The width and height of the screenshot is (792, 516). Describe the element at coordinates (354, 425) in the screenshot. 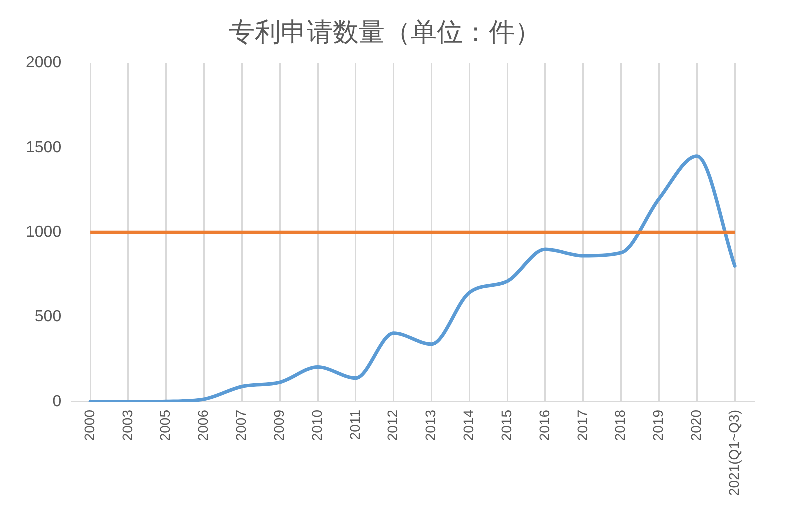

I see `x-tick-label: 2011` at that location.